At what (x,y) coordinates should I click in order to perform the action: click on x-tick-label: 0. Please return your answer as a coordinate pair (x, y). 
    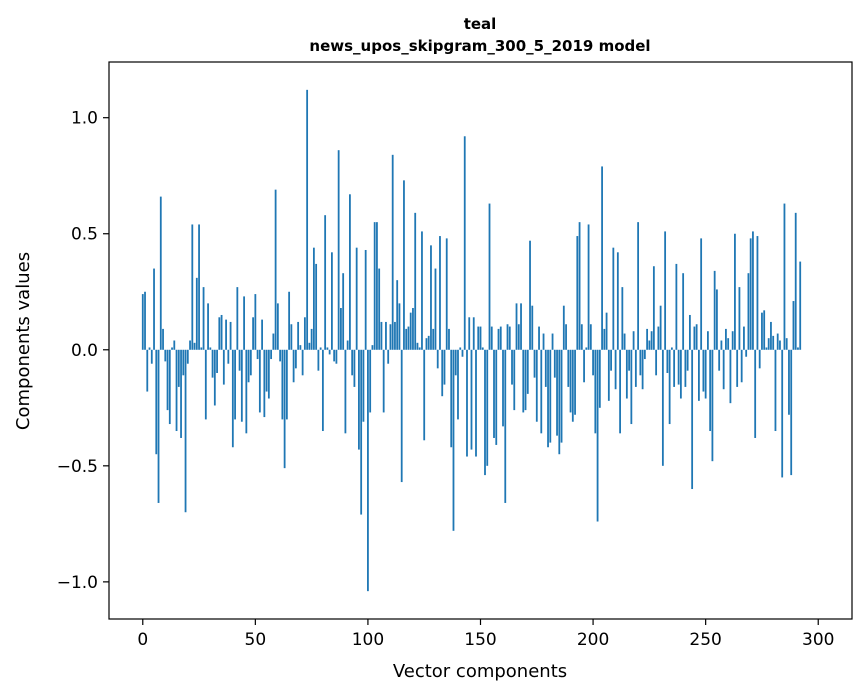
    Looking at the image, I should click on (142, 640).